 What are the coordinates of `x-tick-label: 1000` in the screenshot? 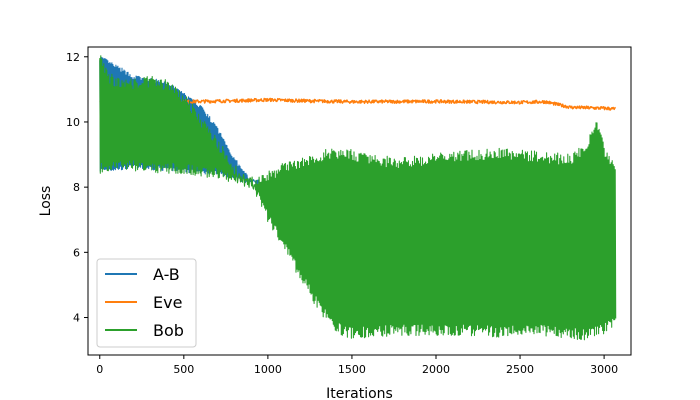 It's located at (268, 369).